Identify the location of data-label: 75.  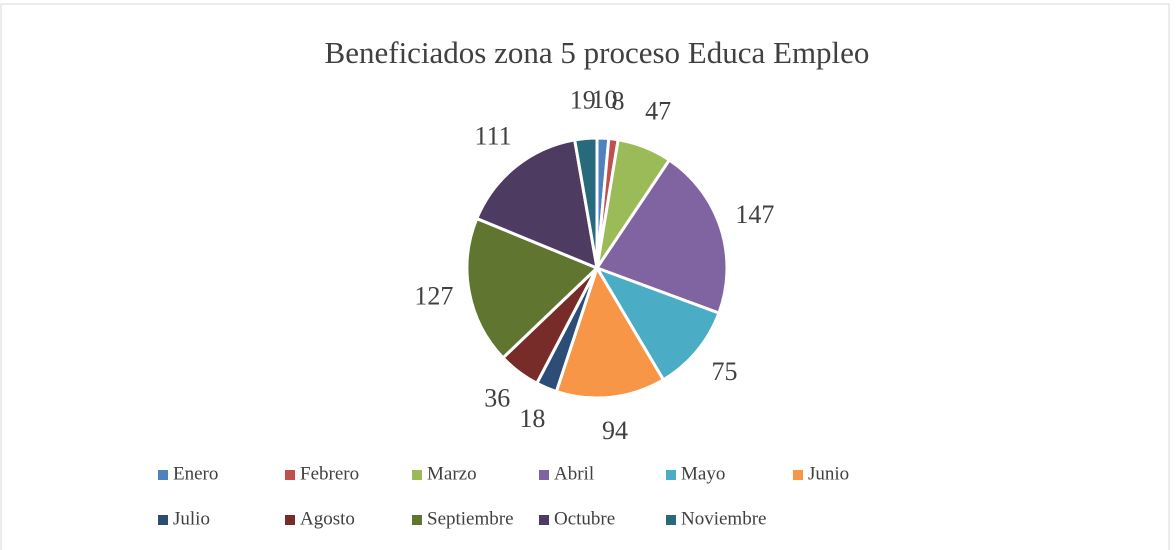
(725, 371).